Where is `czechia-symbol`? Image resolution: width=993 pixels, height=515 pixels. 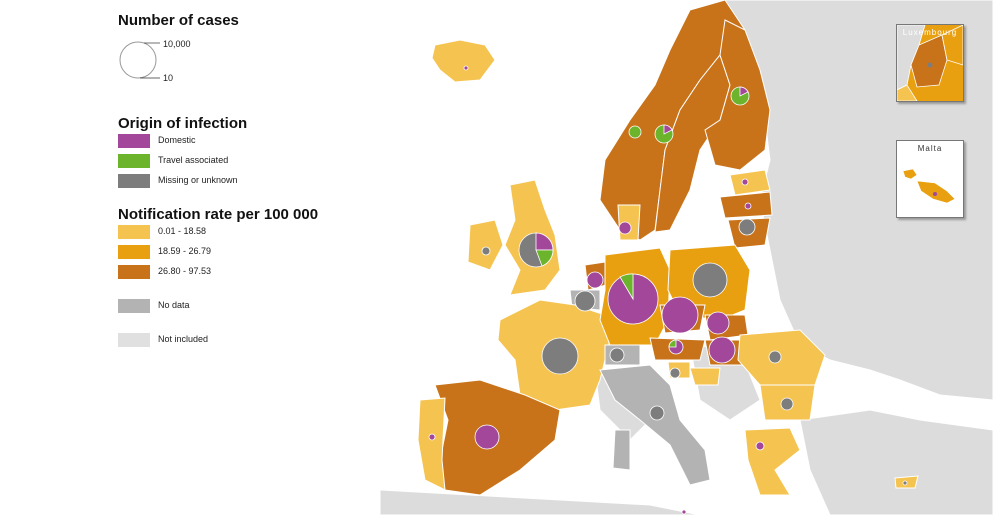 czechia-symbol is located at coordinates (680, 315).